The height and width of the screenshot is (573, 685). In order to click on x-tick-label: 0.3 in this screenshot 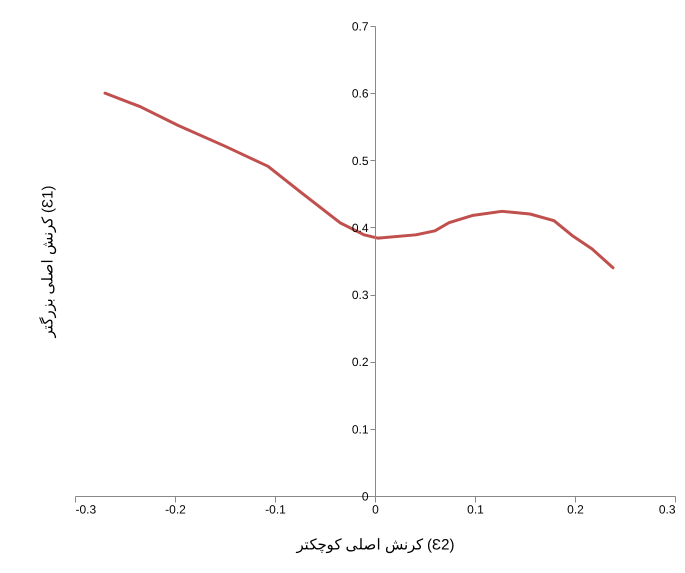, I will do `click(667, 509)`.